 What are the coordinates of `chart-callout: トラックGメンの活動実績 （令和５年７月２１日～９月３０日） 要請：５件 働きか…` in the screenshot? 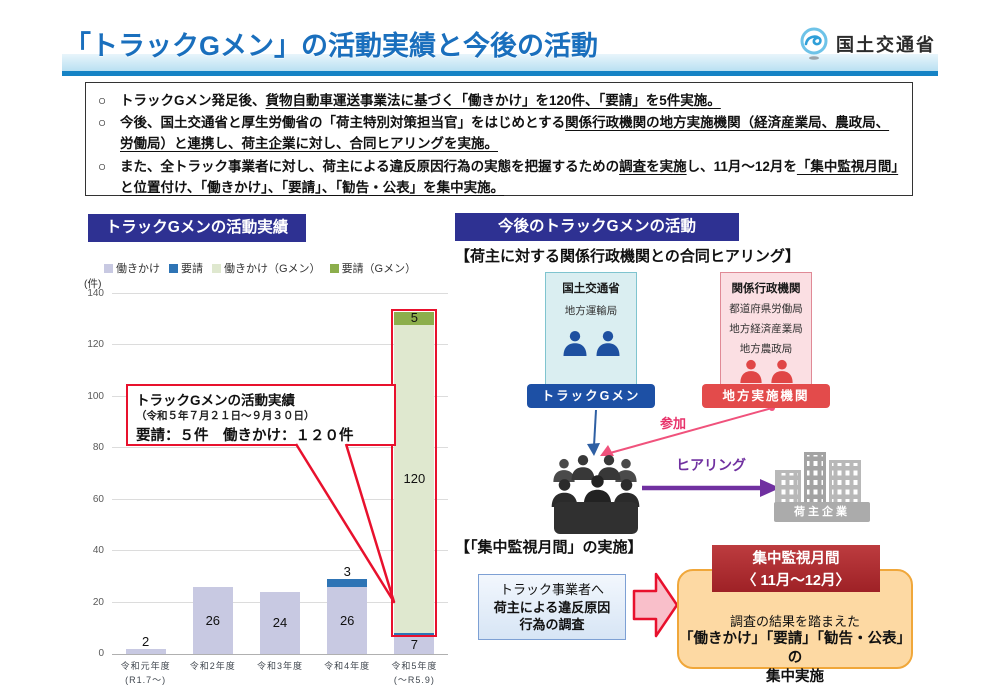 It's located at (261, 415).